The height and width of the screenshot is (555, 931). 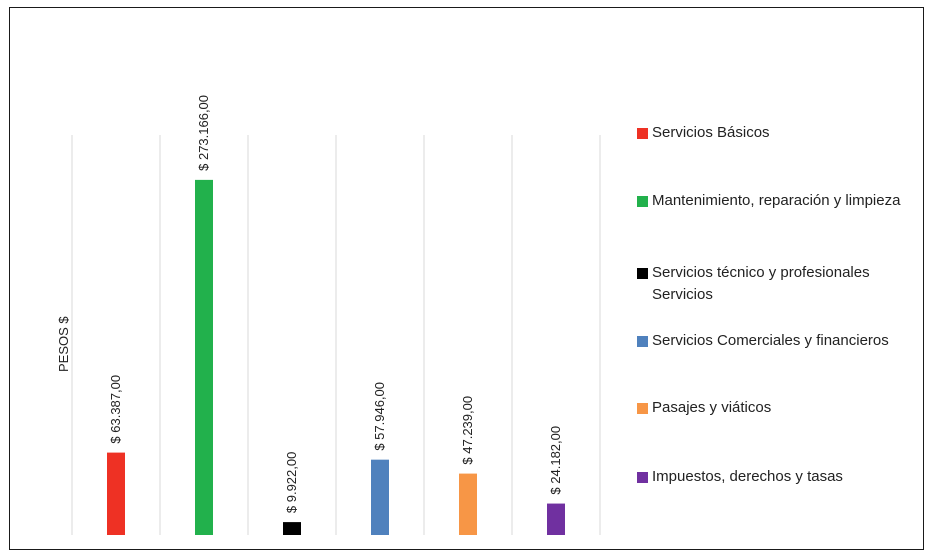 I want to click on legend-label: Pasajes y viáticos, so click(x=712, y=407).